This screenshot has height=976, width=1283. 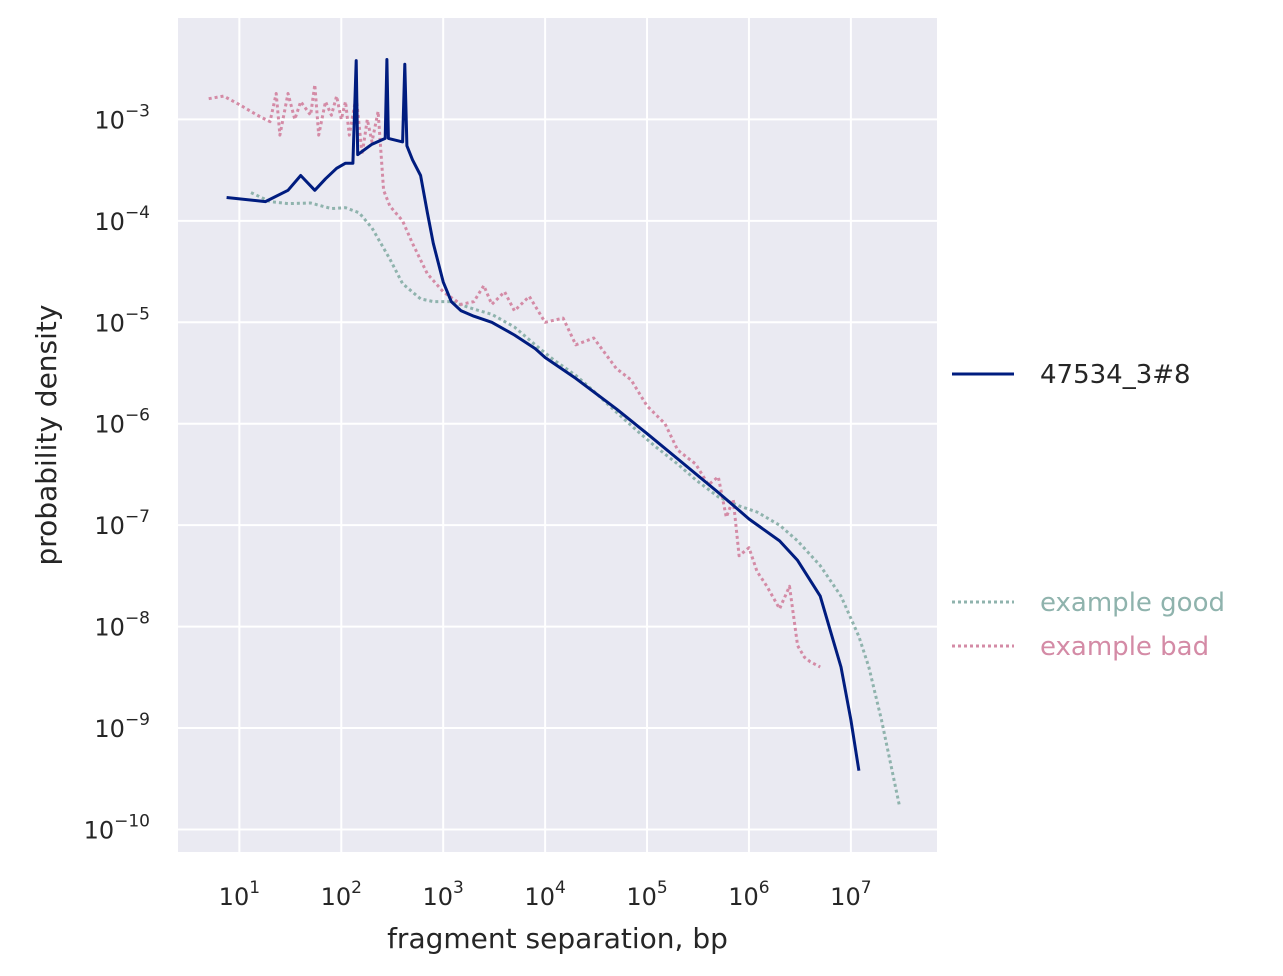 I want to click on x-axis-label: fragment separation, bp, so click(x=557, y=938).